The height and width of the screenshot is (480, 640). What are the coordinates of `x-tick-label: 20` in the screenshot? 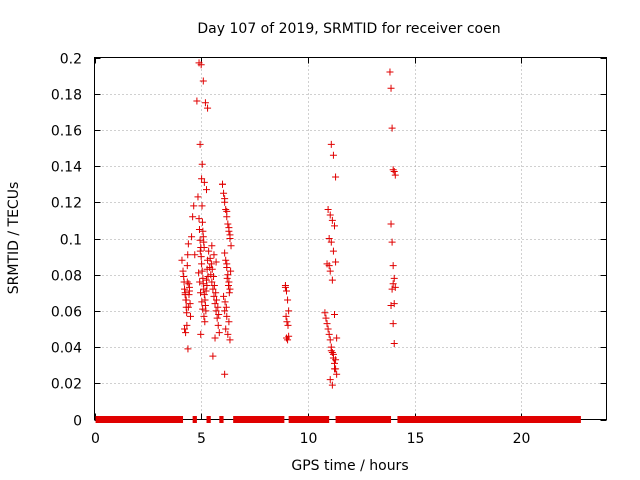 It's located at (522, 439).